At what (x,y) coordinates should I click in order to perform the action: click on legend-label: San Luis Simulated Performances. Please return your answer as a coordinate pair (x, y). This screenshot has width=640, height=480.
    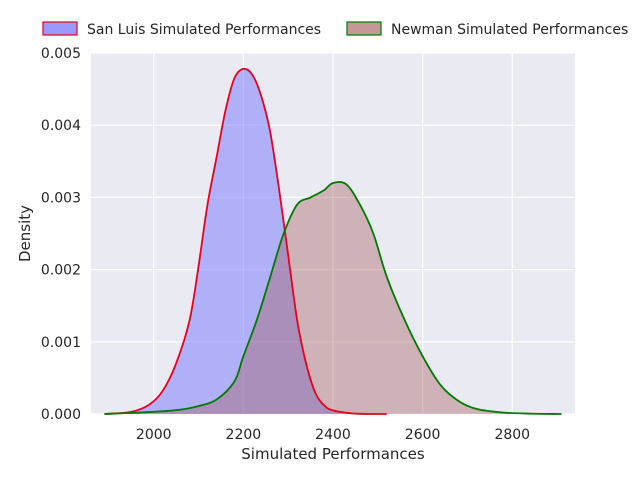
    Looking at the image, I should click on (204, 30).